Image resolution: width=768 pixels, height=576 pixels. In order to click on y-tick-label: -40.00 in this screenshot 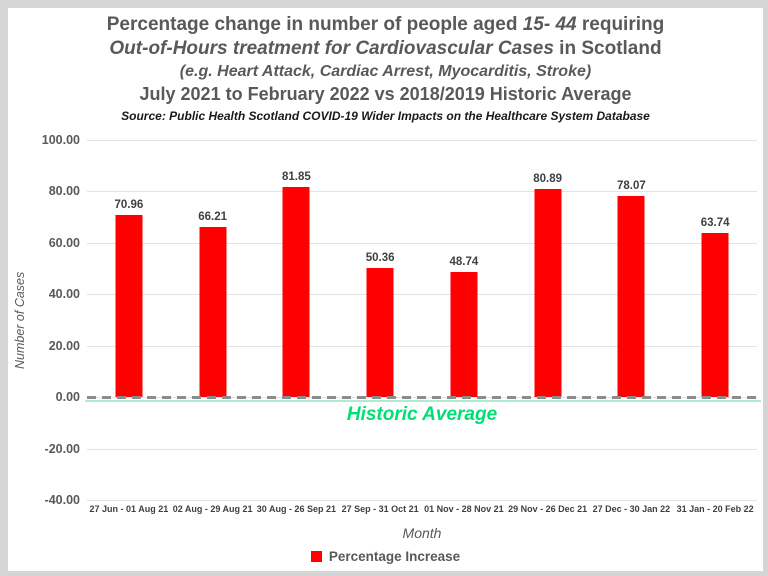, I will do `click(62, 500)`.